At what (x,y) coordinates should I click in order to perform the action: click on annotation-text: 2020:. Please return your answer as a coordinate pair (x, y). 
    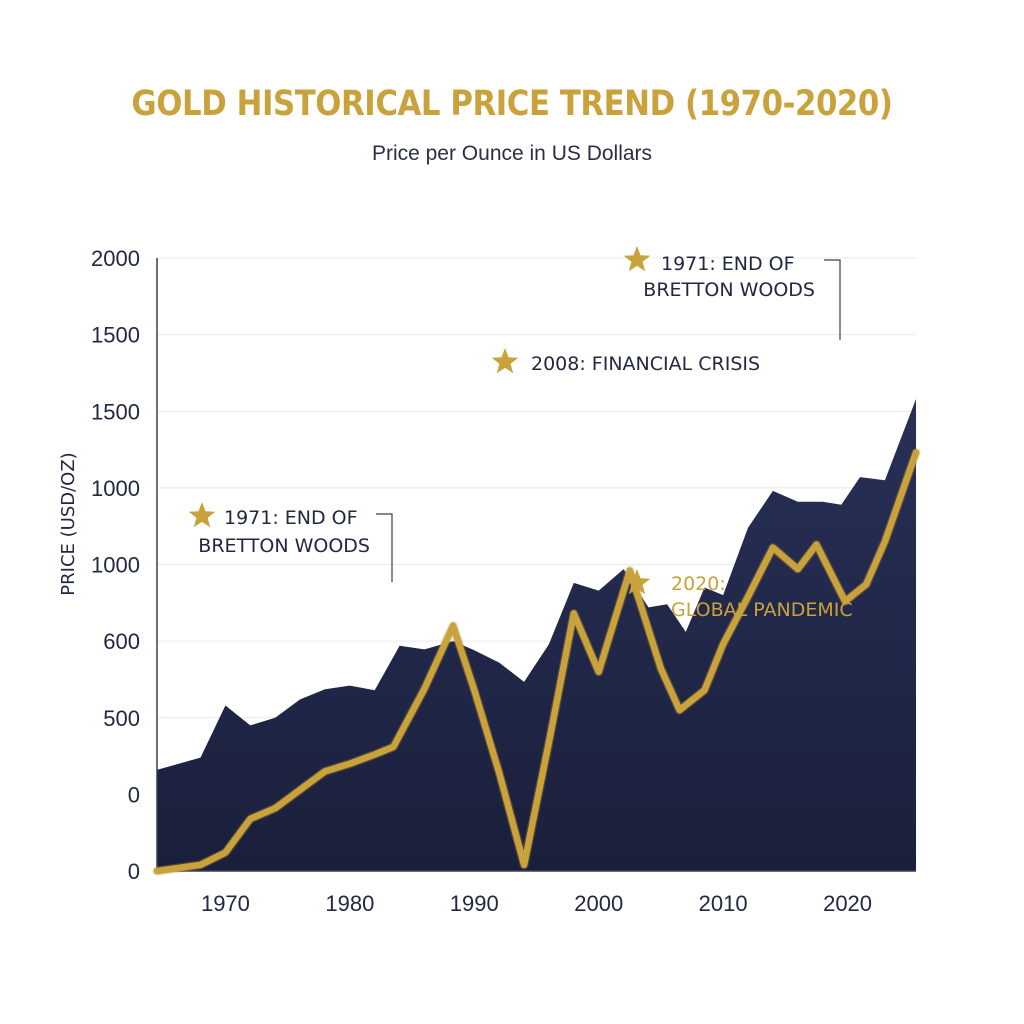
    Looking at the image, I should click on (698, 584).